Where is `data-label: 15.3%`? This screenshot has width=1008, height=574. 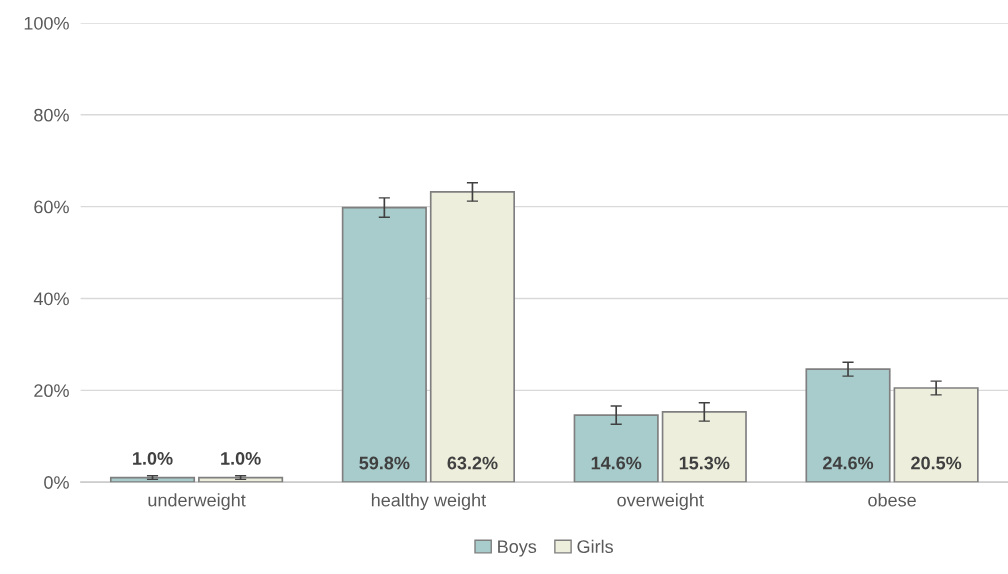 data-label: 15.3% is located at coordinates (704, 463).